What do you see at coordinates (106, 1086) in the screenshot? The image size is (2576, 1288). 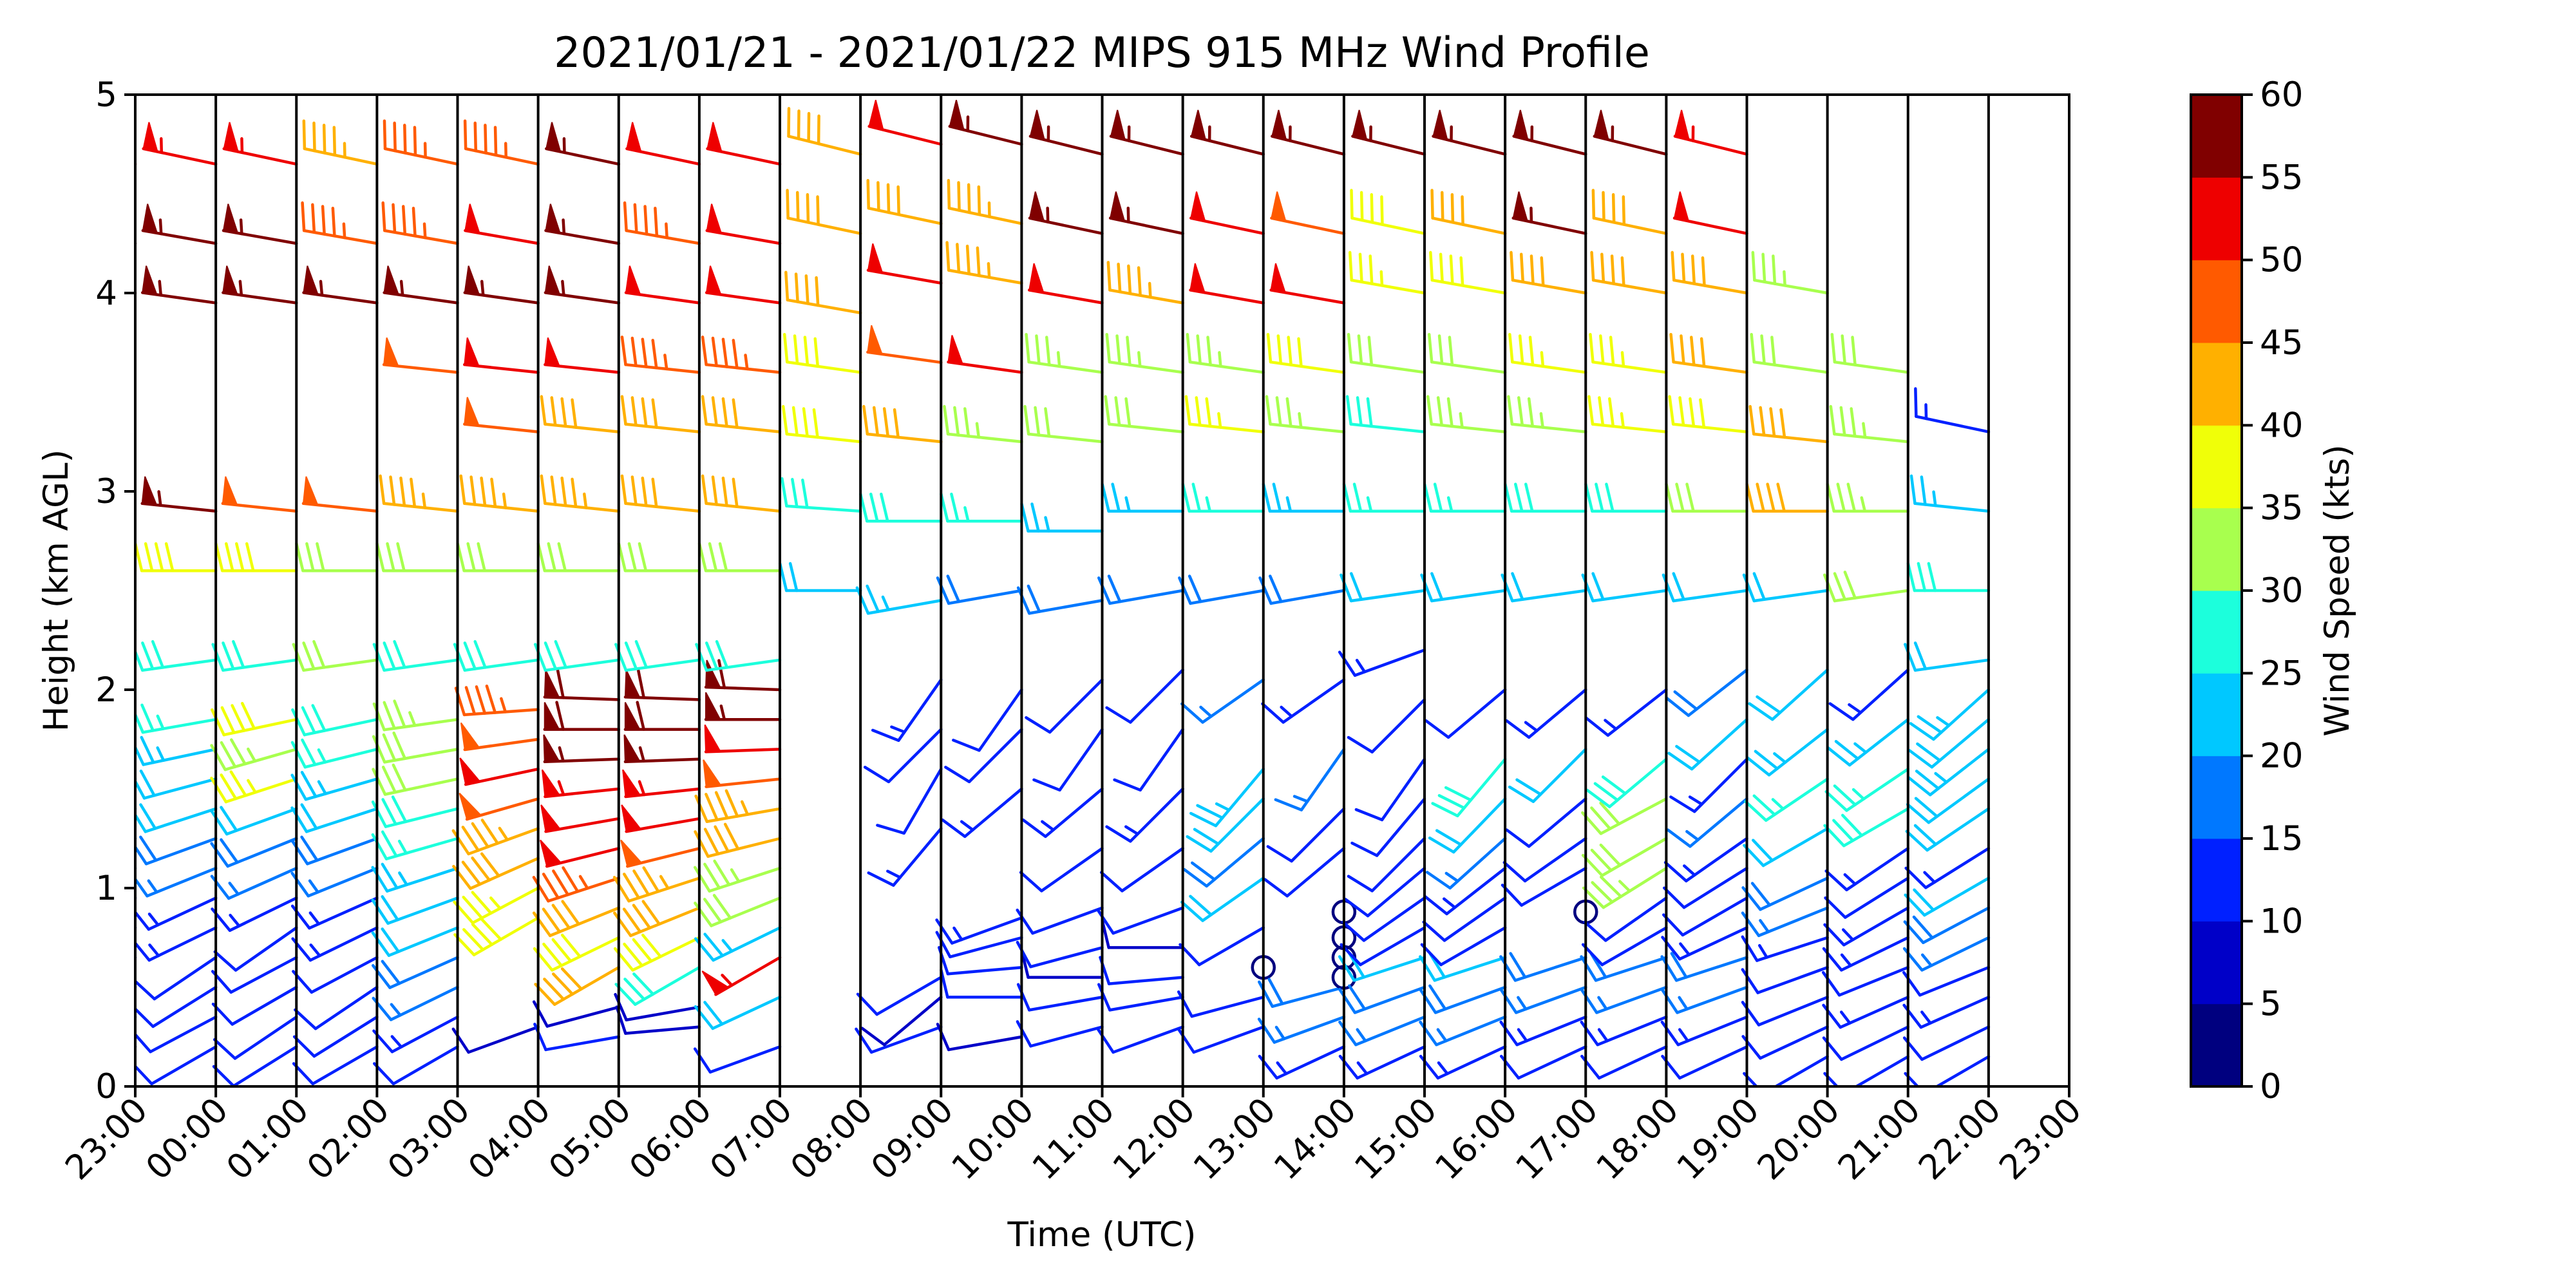 I see `y-tick-label: 0` at bounding box center [106, 1086].